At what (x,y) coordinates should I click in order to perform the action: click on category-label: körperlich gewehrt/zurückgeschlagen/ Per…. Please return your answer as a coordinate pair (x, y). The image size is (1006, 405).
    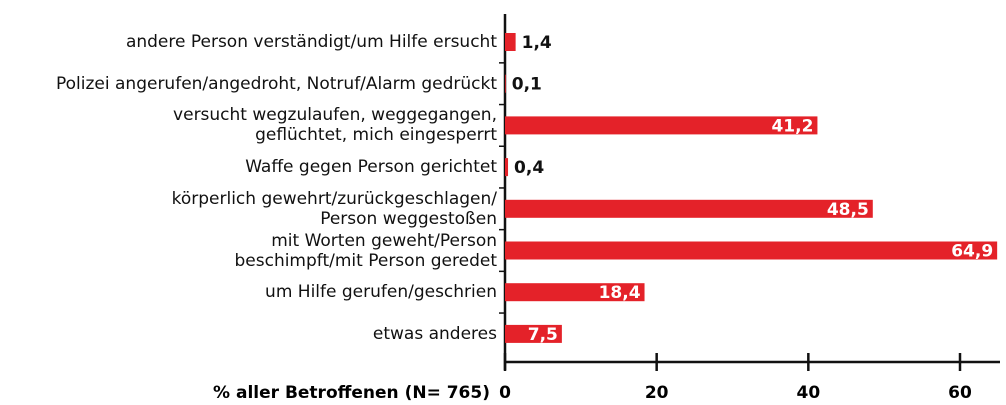
    Looking at the image, I should click on (334, 208).